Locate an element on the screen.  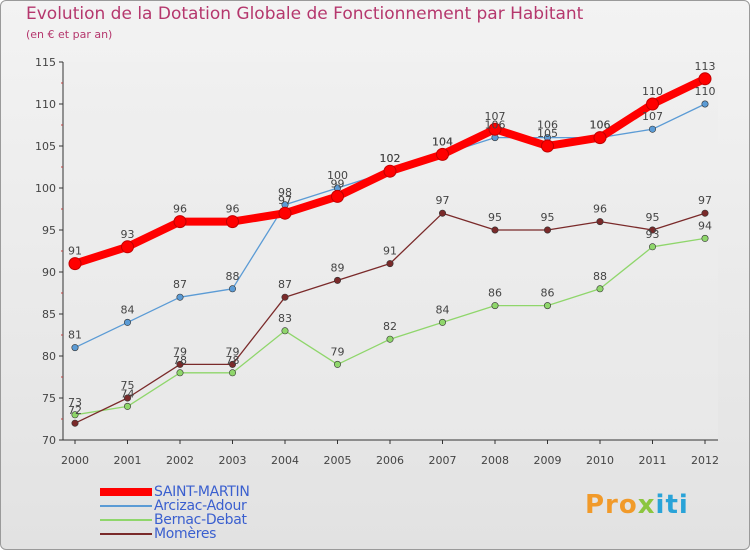
x-tick-label: 2004 is located at coordinates (285, 460).